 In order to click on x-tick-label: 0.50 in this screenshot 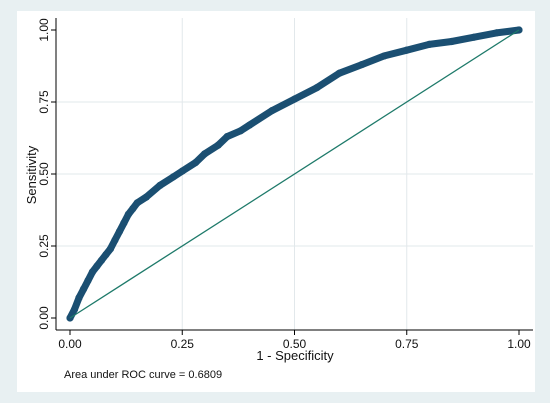, I will do `click(295, 344)`.